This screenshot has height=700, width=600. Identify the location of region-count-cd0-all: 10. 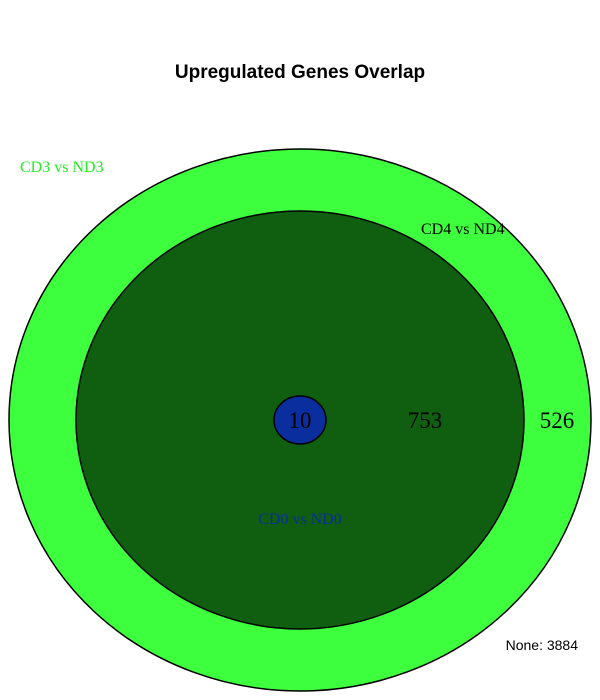
(300, 420).